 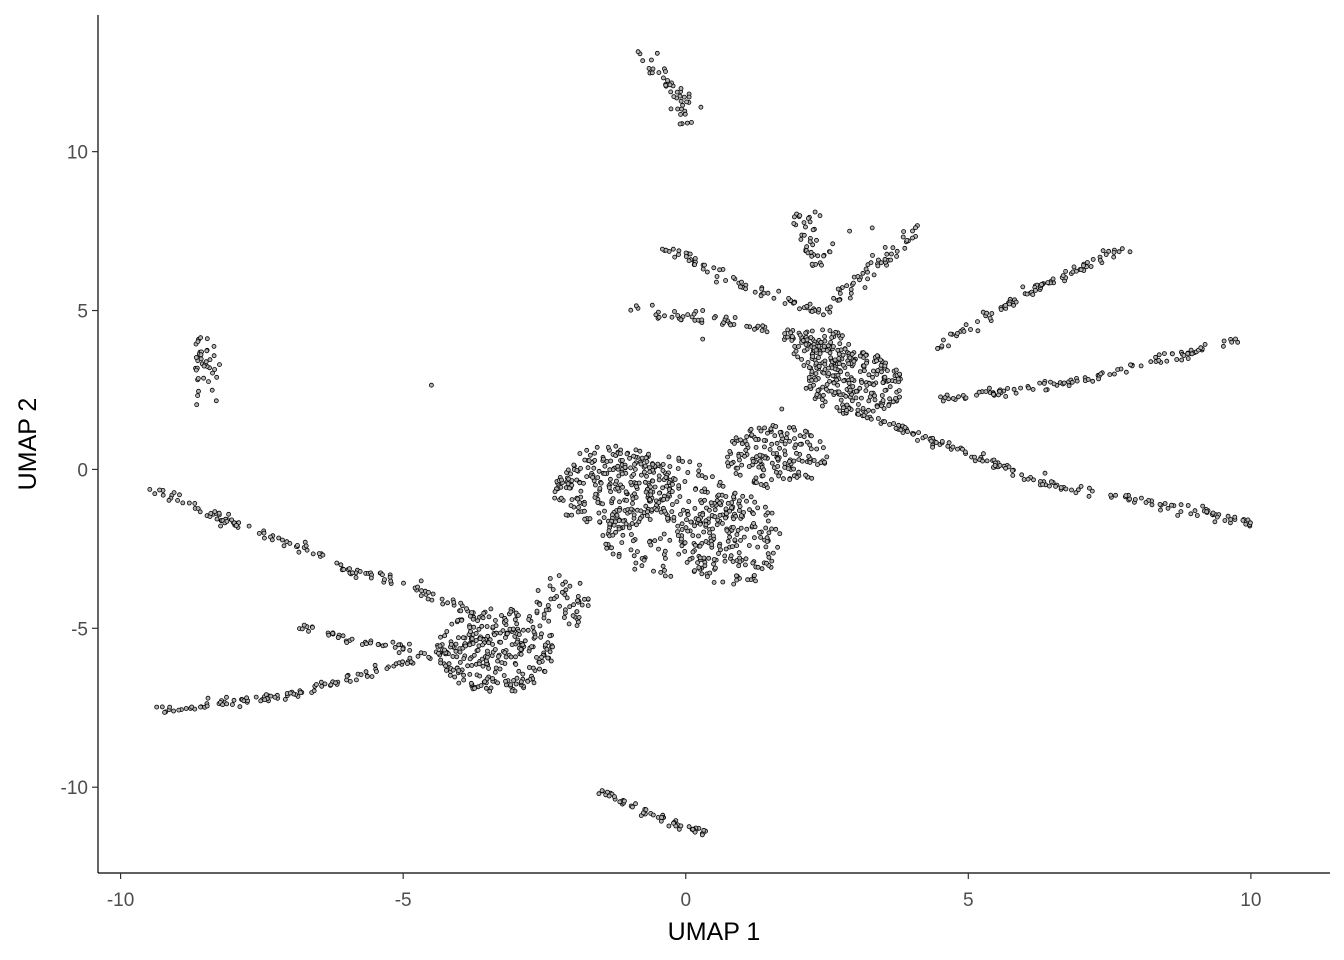 What do you see at coordinates (812, 478) in the screenshot?
I see `data-point-2034` at bounding box center [812, 478].